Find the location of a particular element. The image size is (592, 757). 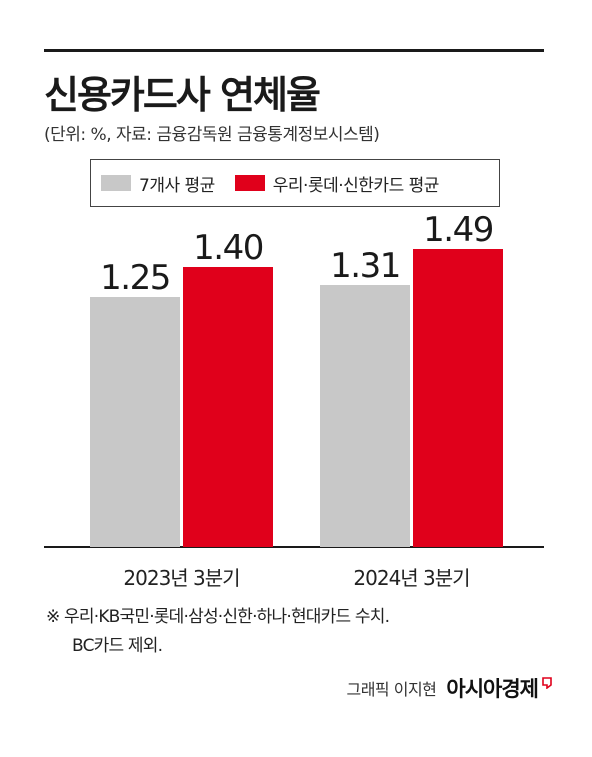

graphic-byline: 그래픽 이지현 is located at coordinates (391, 689).